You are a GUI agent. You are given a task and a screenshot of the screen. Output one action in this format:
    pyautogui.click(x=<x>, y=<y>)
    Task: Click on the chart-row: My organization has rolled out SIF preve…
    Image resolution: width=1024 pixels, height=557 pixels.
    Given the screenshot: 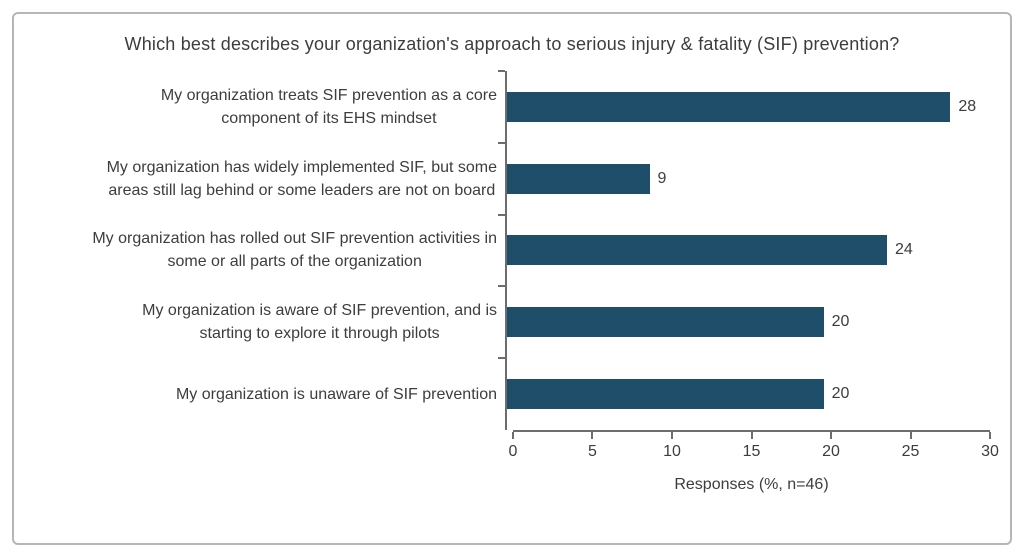 What is the action you would take?
    pyautogui.click(x=512, y=250)
    